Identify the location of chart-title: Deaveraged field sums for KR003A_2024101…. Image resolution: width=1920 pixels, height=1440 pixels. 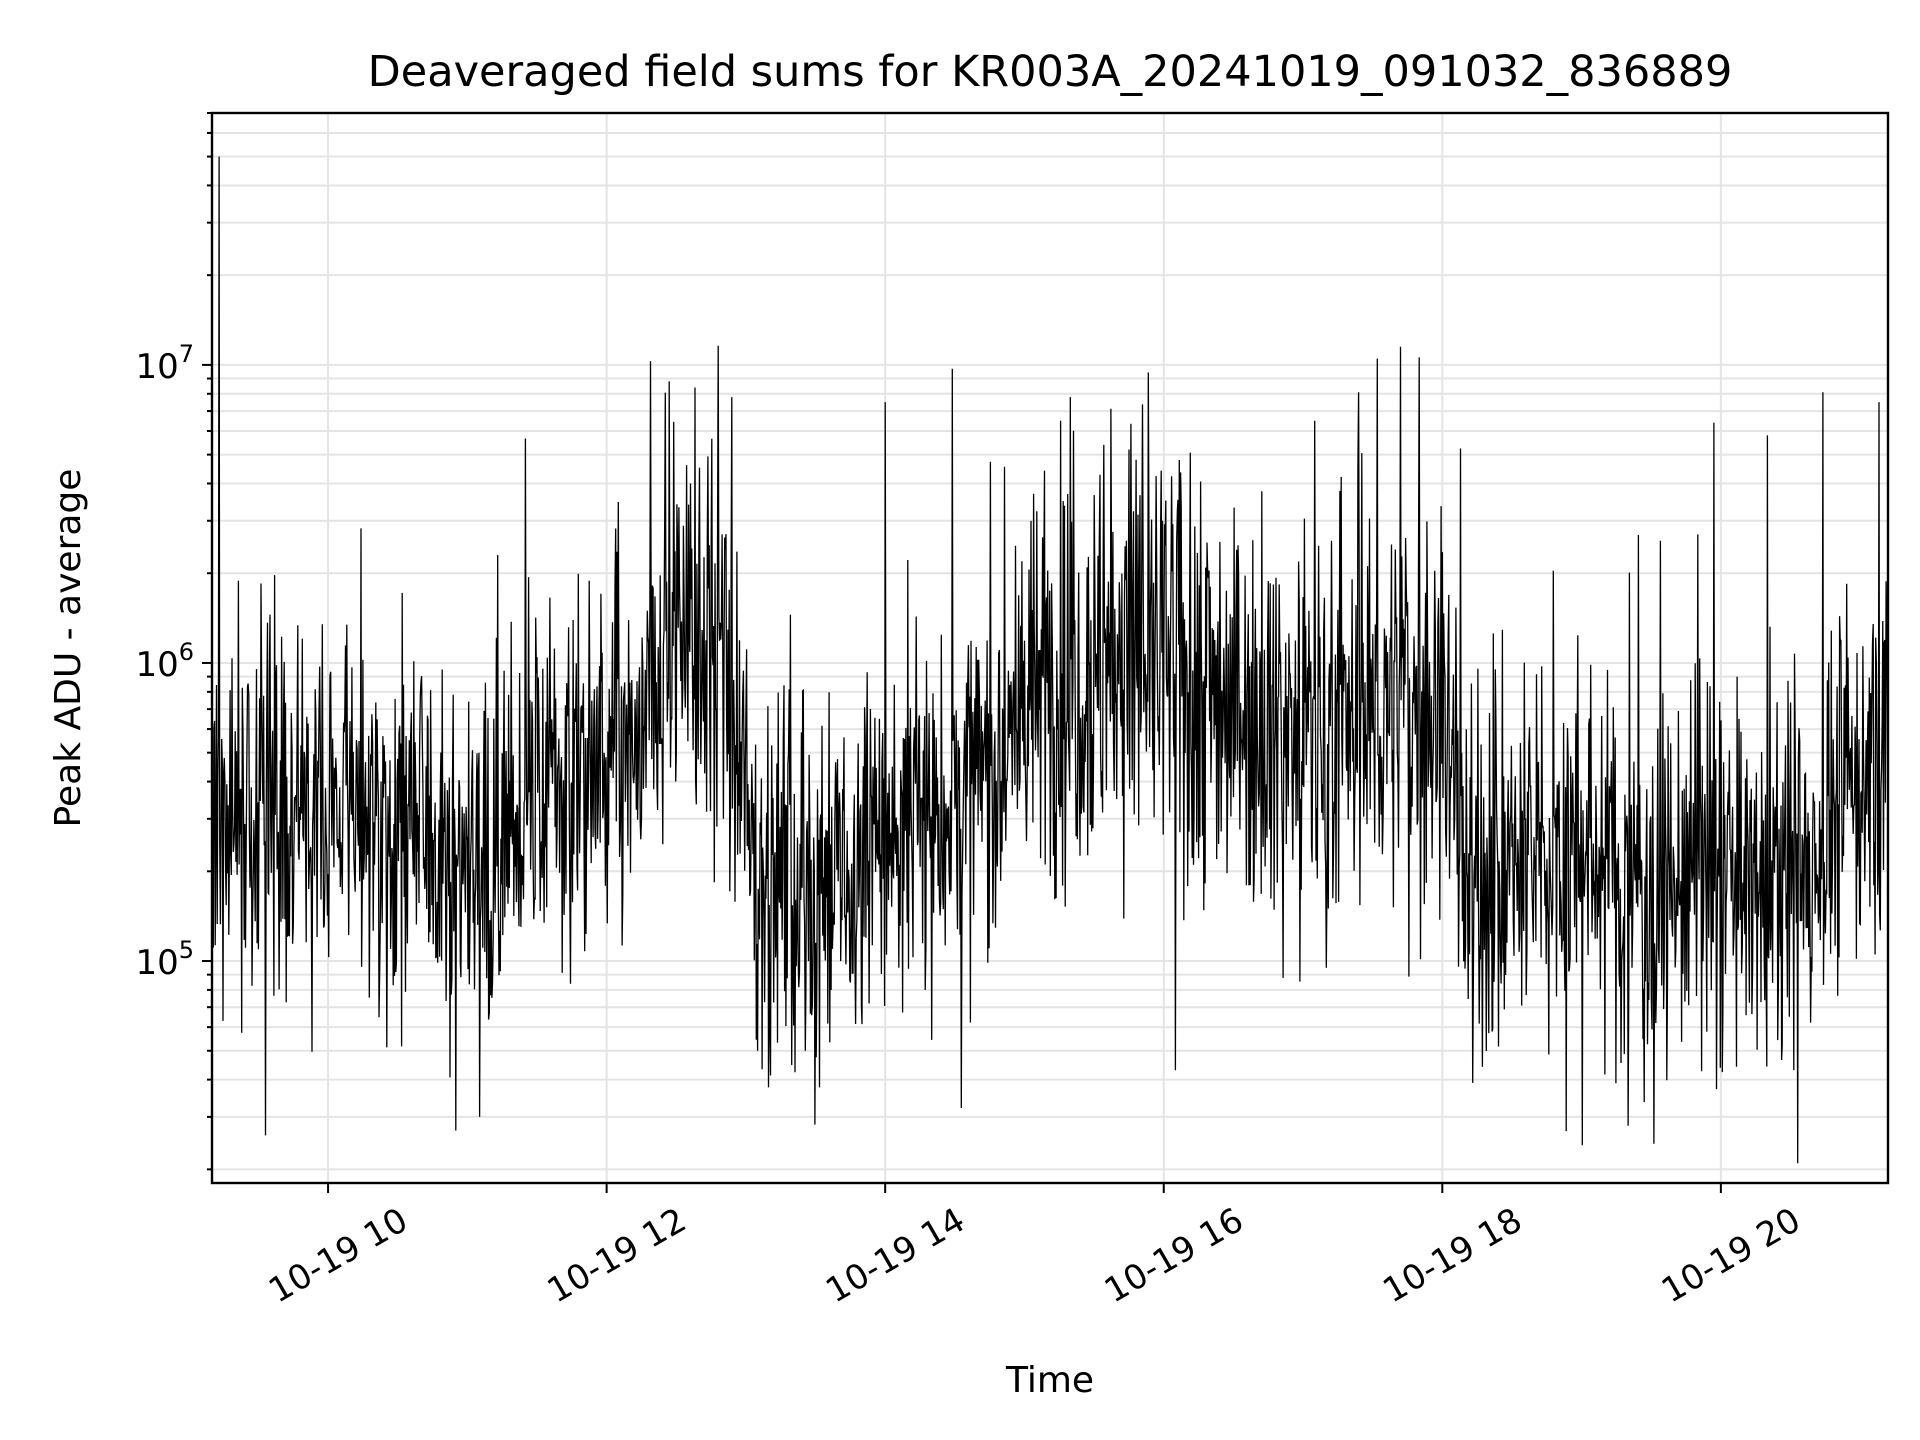
(1050, 72).